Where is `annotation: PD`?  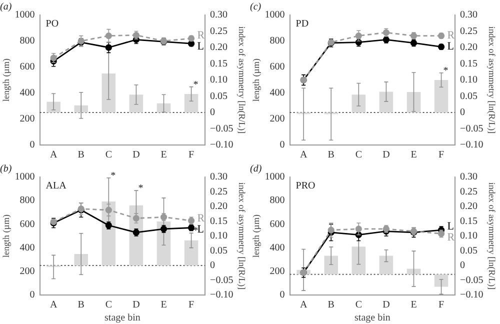 annotation: PD is located at coordinates (302, 24).